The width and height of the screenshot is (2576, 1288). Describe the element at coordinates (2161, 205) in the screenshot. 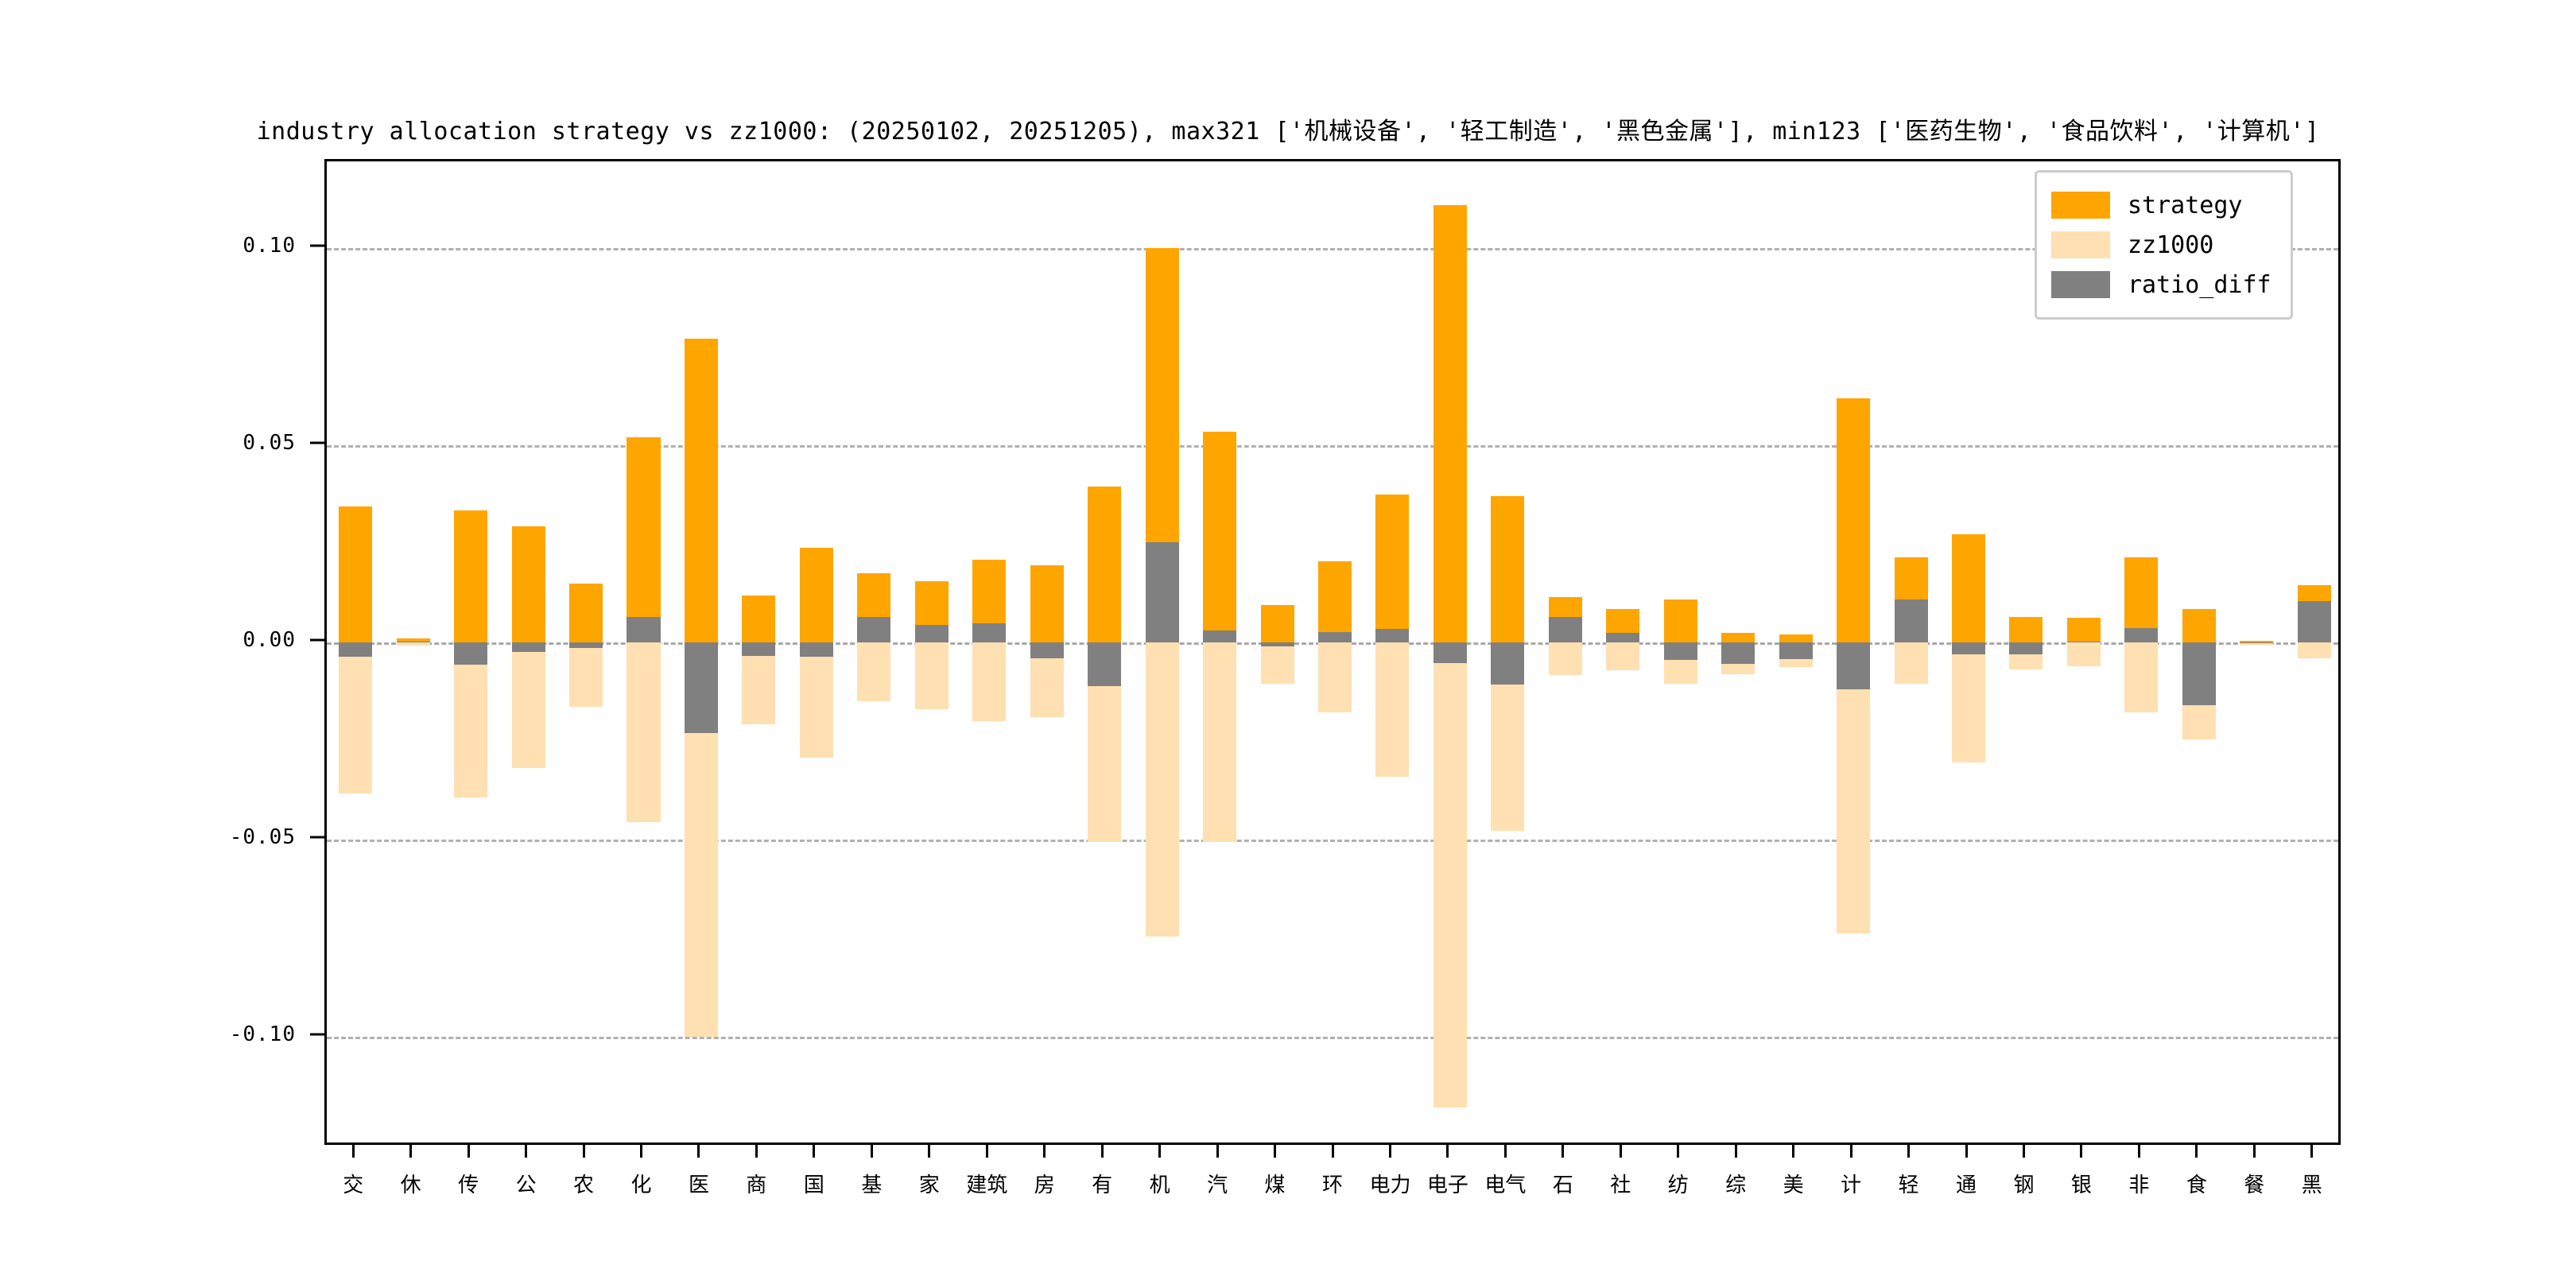

I see `legend-item: strategy` at that location.